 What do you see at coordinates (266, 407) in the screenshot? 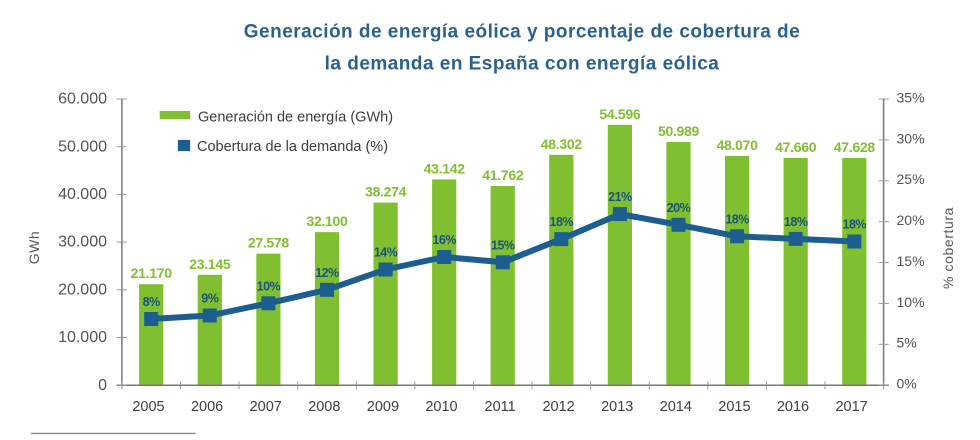
I see `svg-text: 2007` at bounding box center [266, 407].